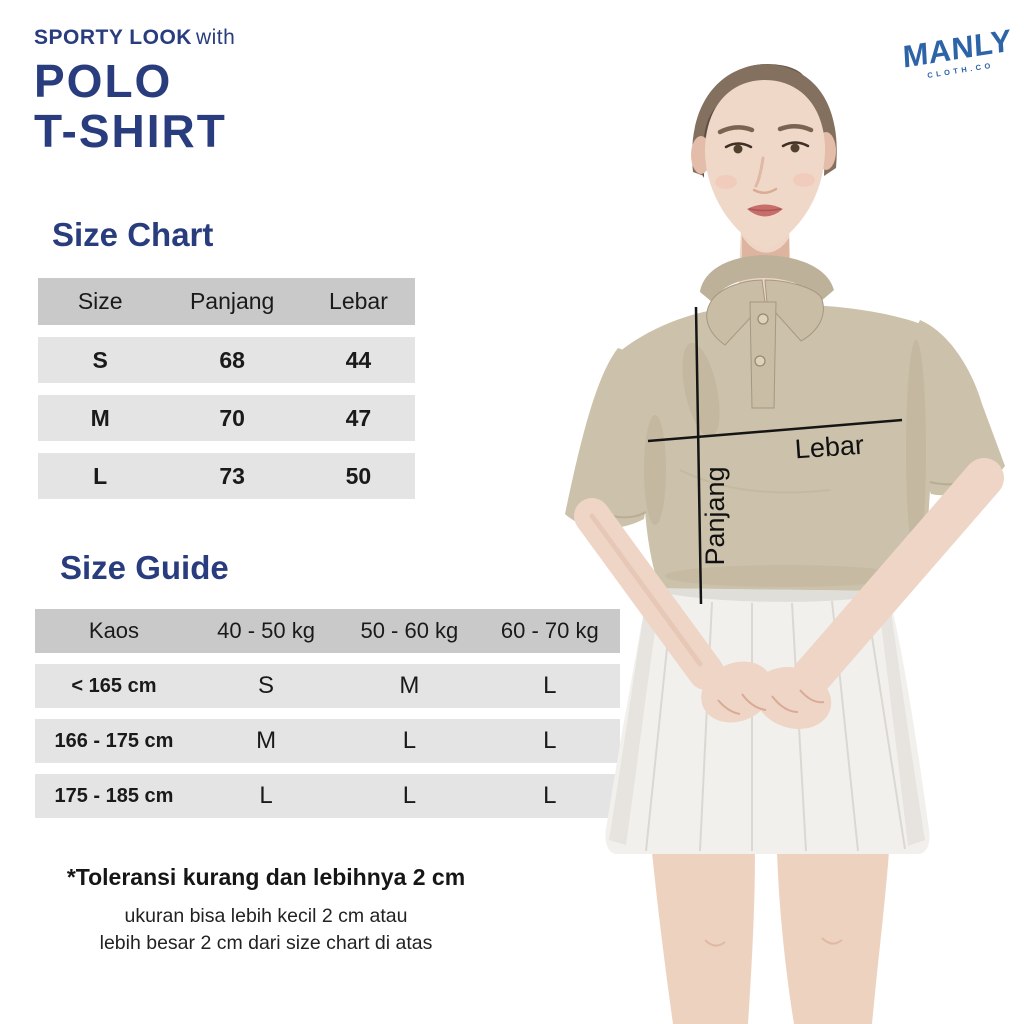  I want to click on column-header: Kaos, so click(114, 631).